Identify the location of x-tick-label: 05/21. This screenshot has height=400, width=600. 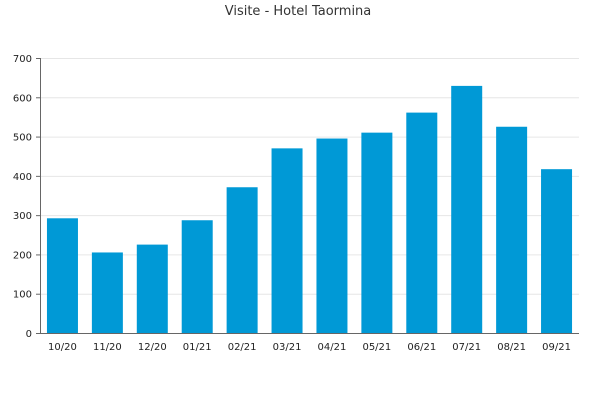
(376, 347).